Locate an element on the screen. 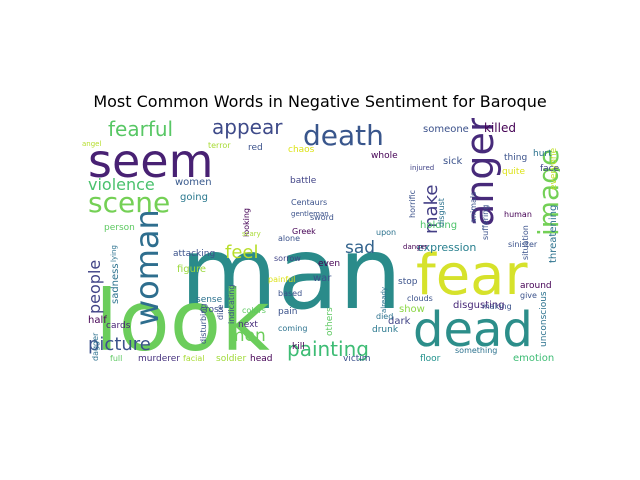 Image resolution: width=640 pixels, height=480 pixels. word-sorrow: sorrow is located at coordinates (287, 258).